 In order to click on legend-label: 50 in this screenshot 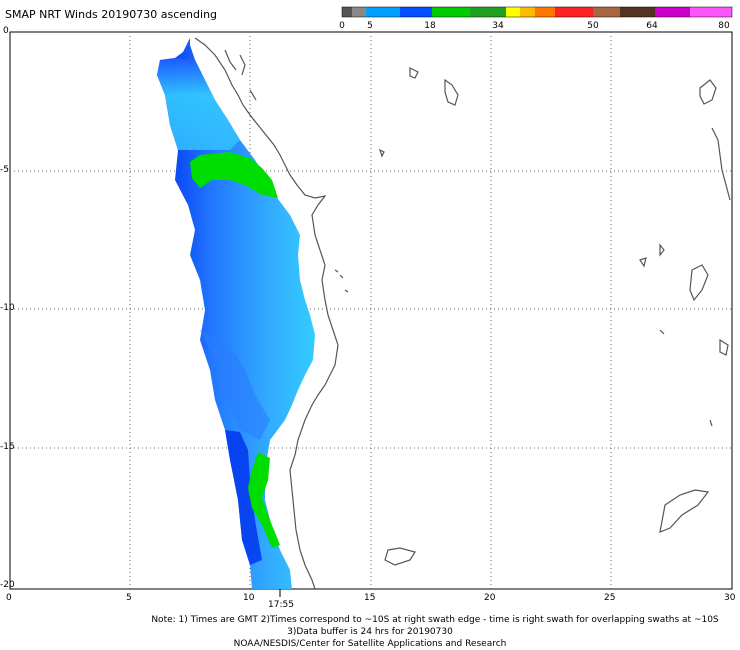, I will do `click(593, 26)`.